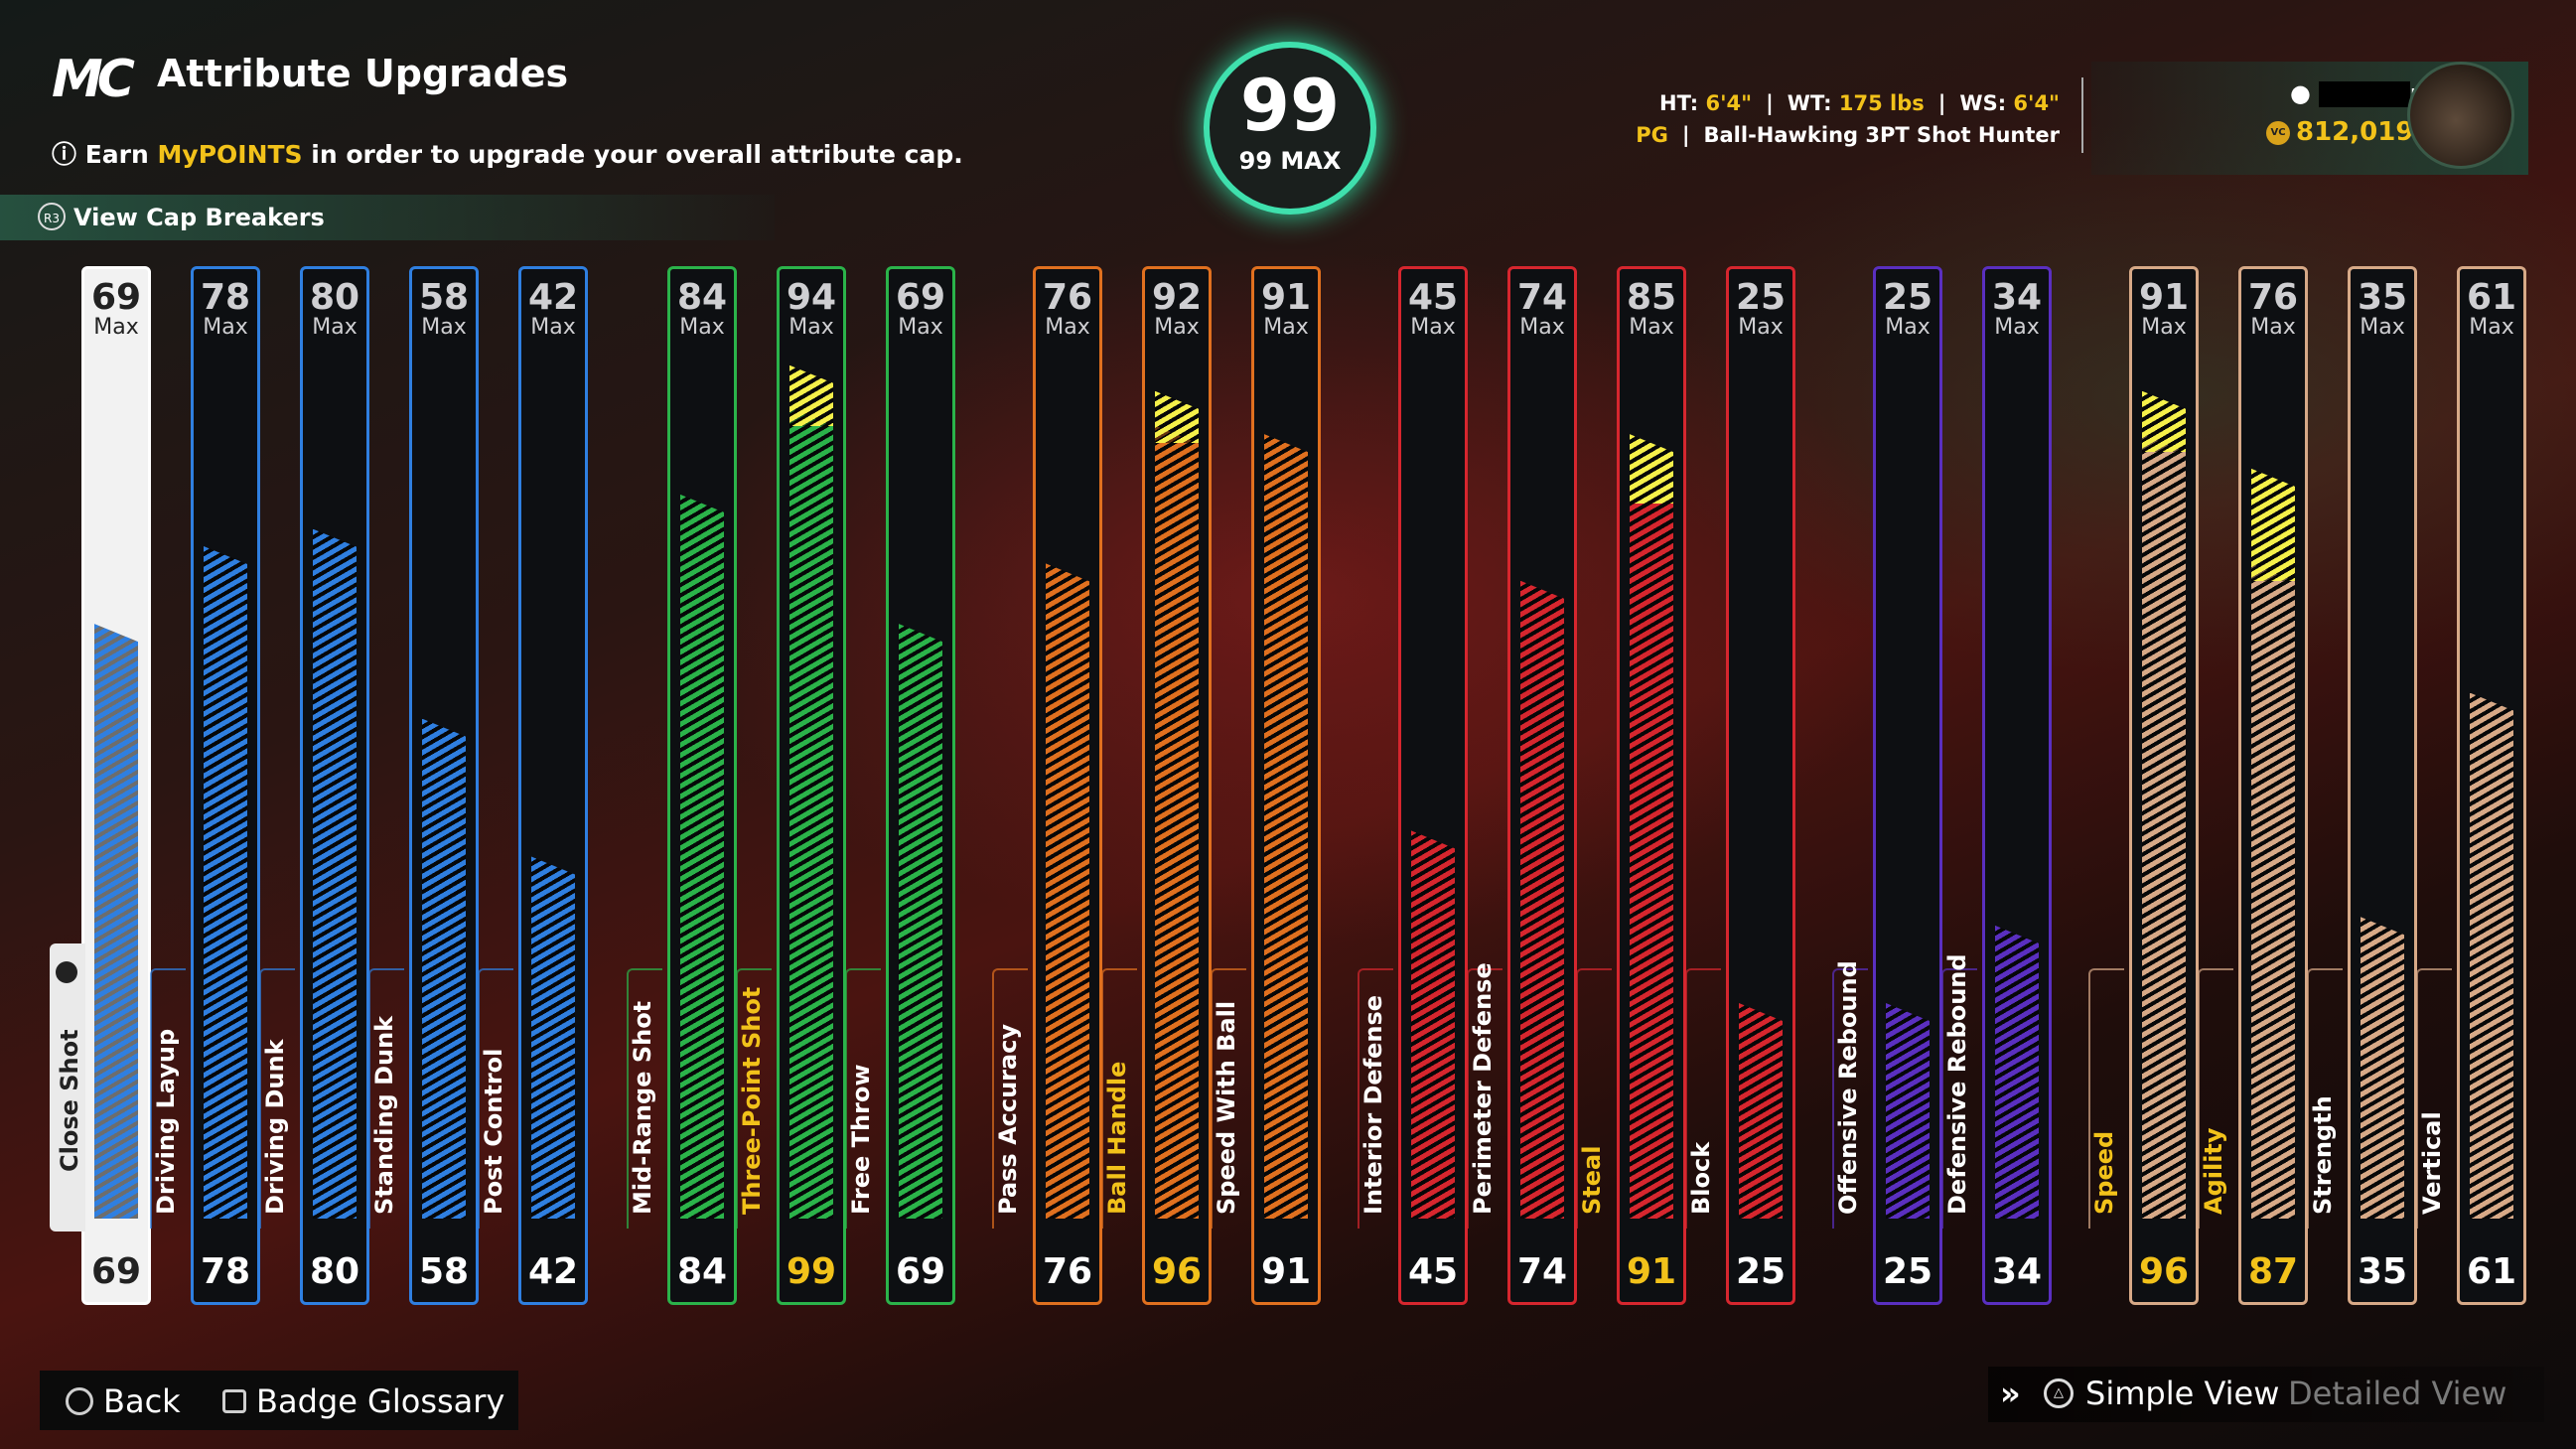  Describe the element at coordinates (363, 1401) in the screenshot. I see `badge-glossary-button: Badge Glossary` at that location.